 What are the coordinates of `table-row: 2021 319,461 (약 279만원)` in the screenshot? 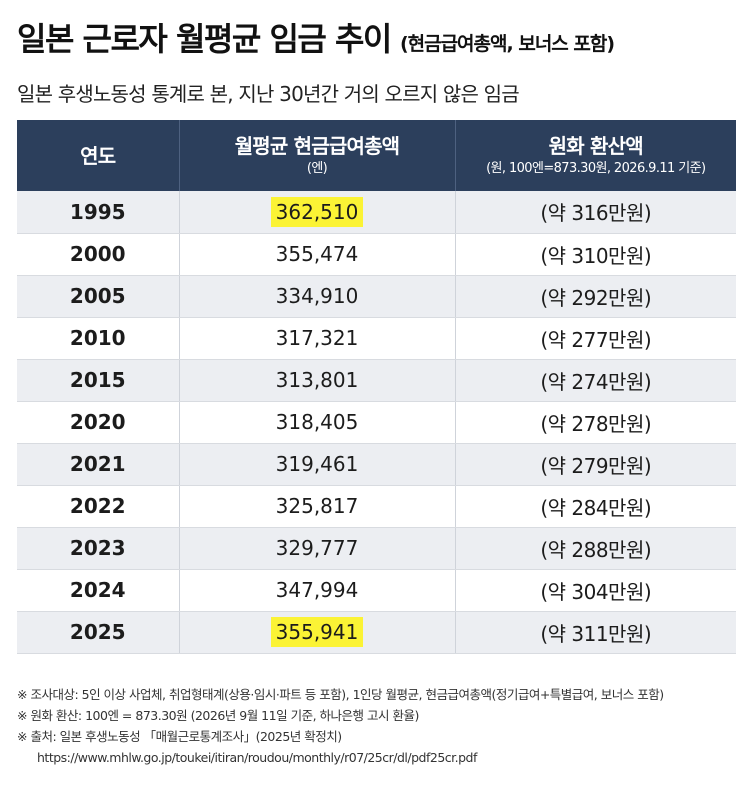 It's located at (376, 464).